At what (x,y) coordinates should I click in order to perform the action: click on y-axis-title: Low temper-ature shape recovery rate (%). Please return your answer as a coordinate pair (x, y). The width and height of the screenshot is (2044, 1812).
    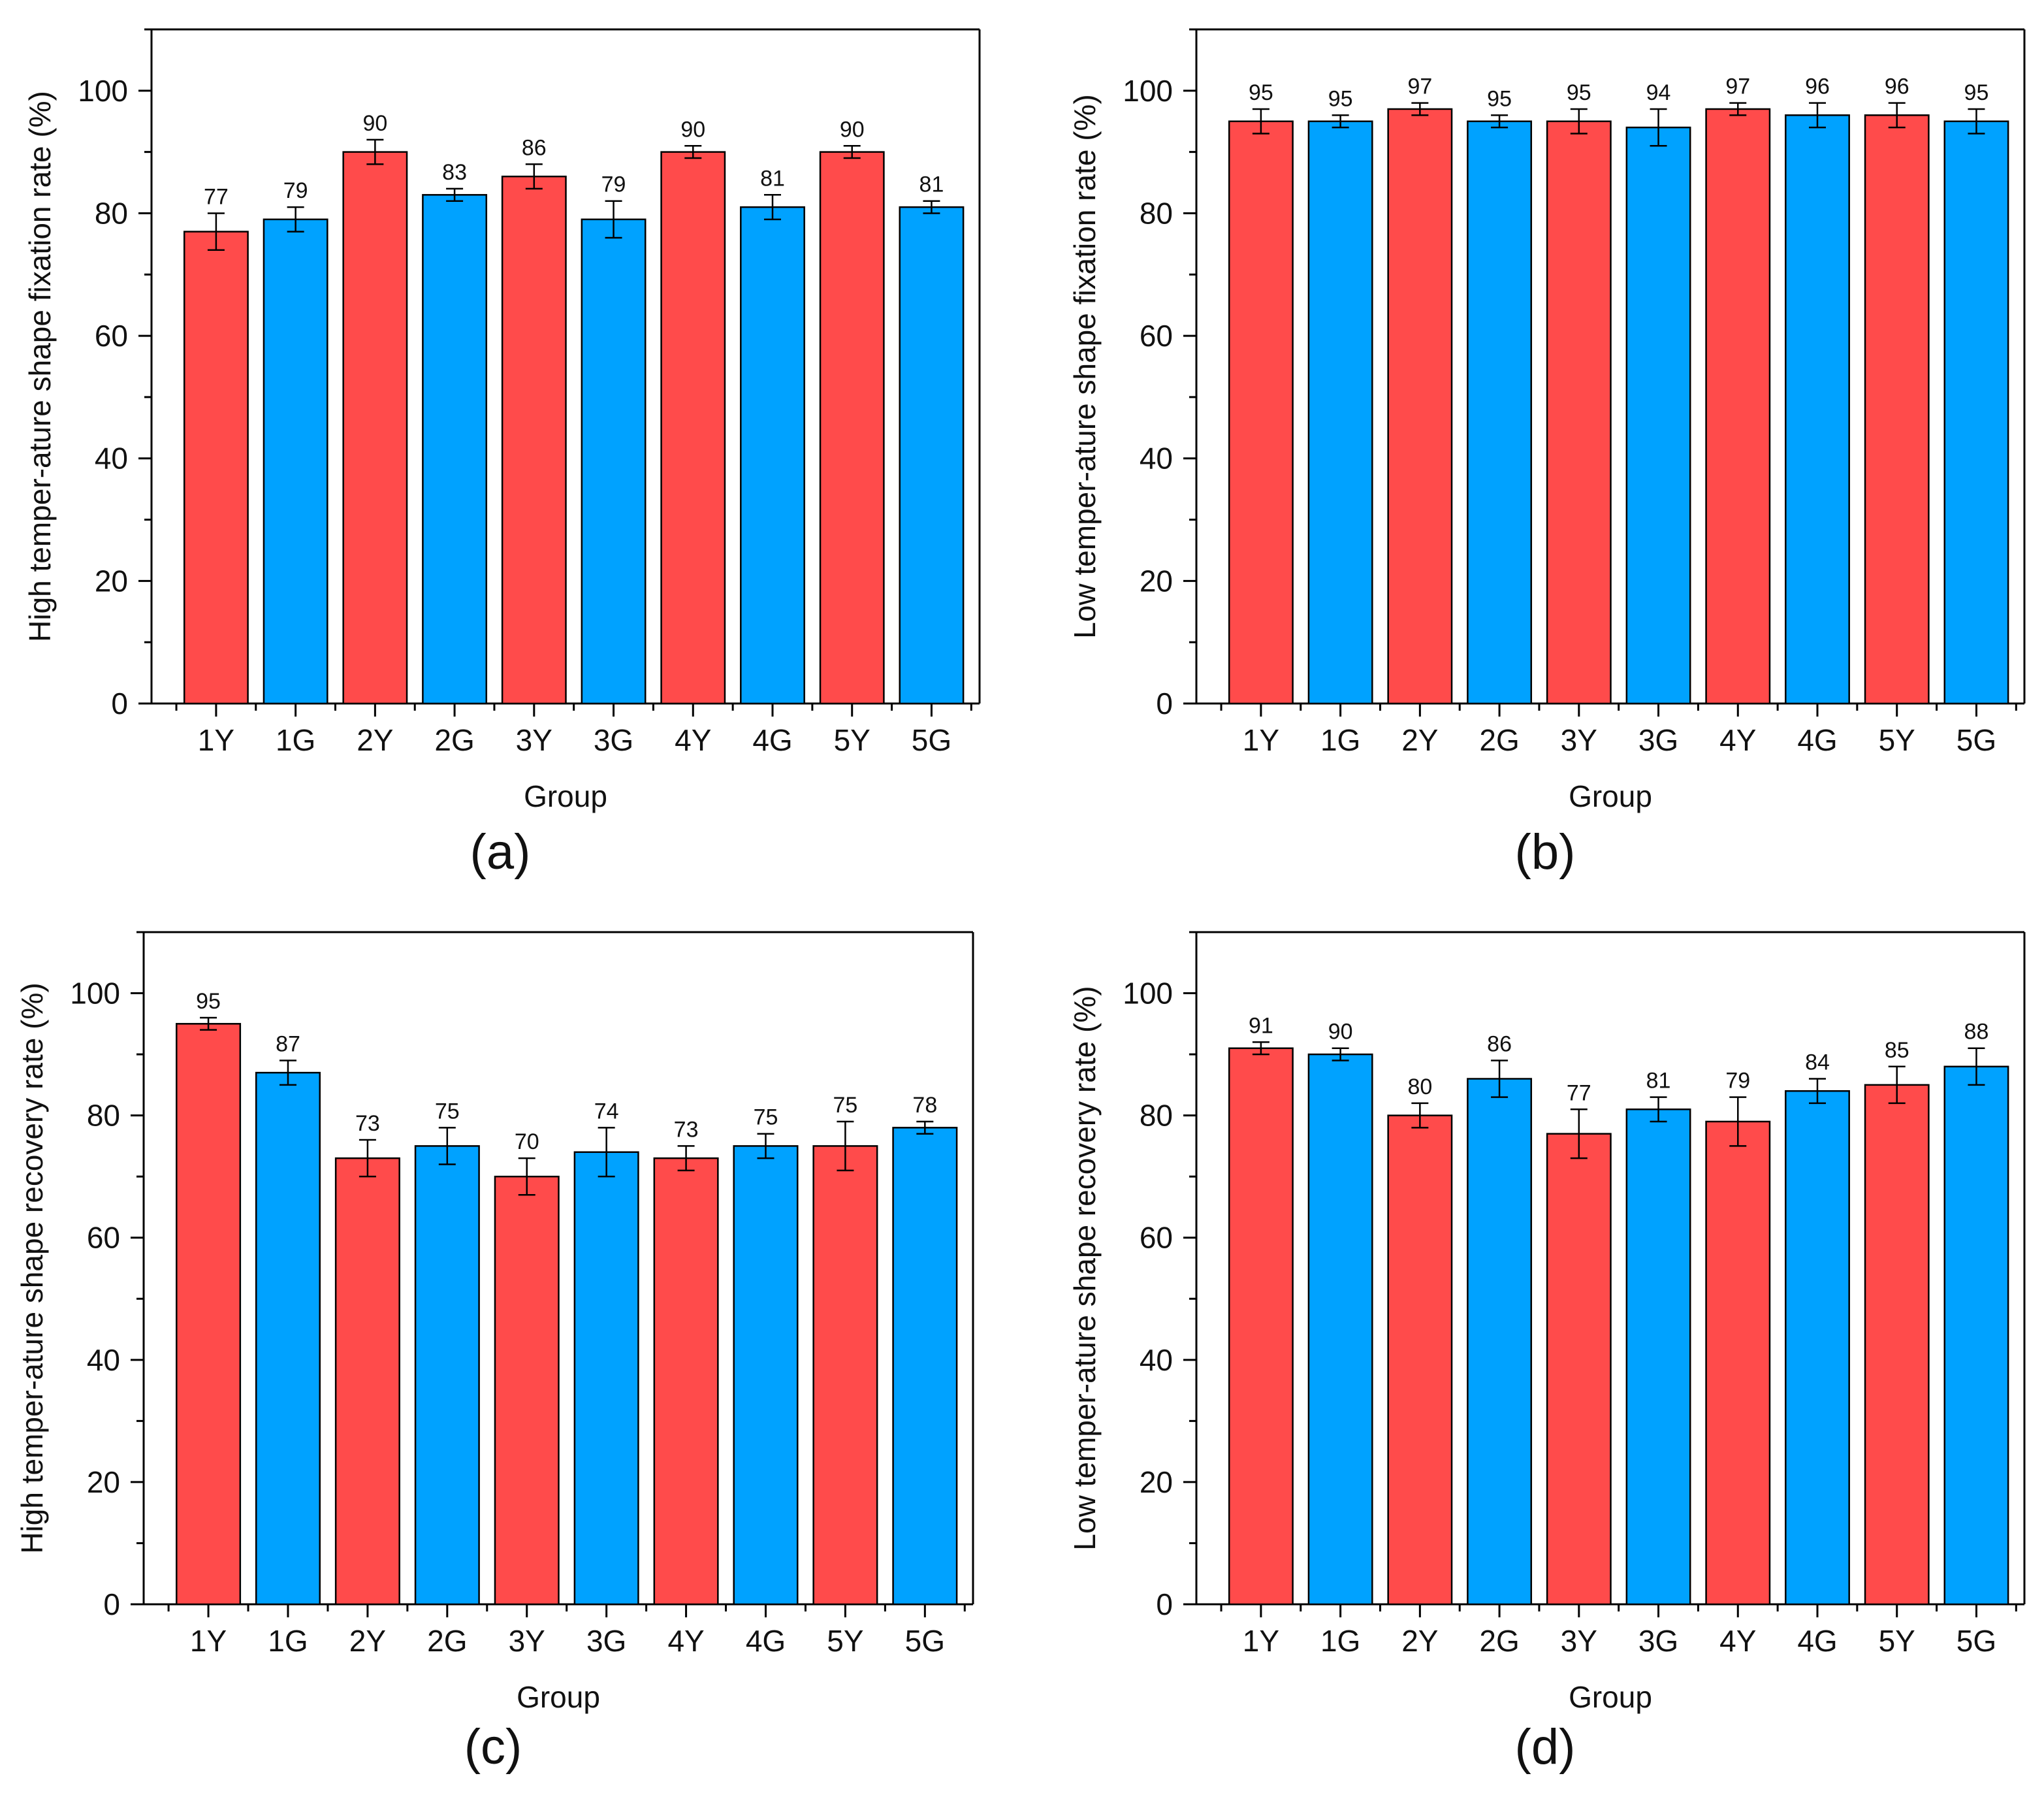
    Looking at the image, I should click on (1085, 1268).